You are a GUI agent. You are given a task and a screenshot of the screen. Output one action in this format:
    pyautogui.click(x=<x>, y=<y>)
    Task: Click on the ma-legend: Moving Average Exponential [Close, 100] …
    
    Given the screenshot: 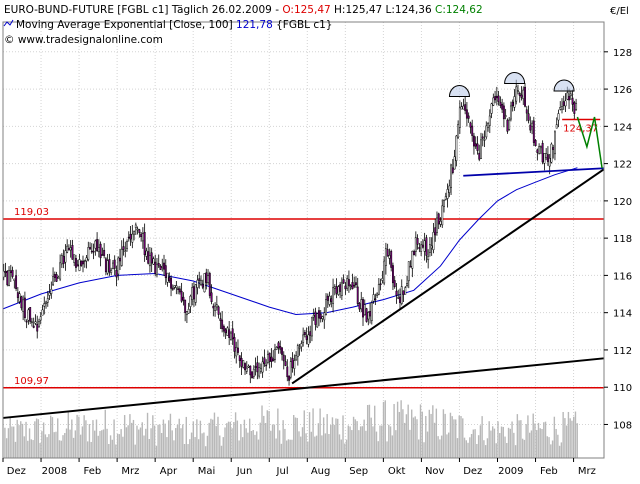 What is the action you would take?
    pyautogui.click(x=174, y=25)
    